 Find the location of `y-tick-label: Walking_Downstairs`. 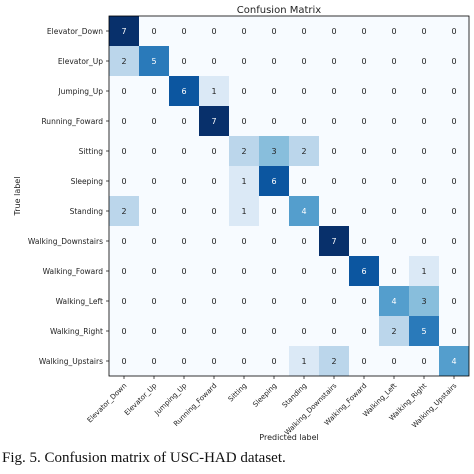

y-tick-label: Walking_Downstairs is located at coordinates (65, 241).